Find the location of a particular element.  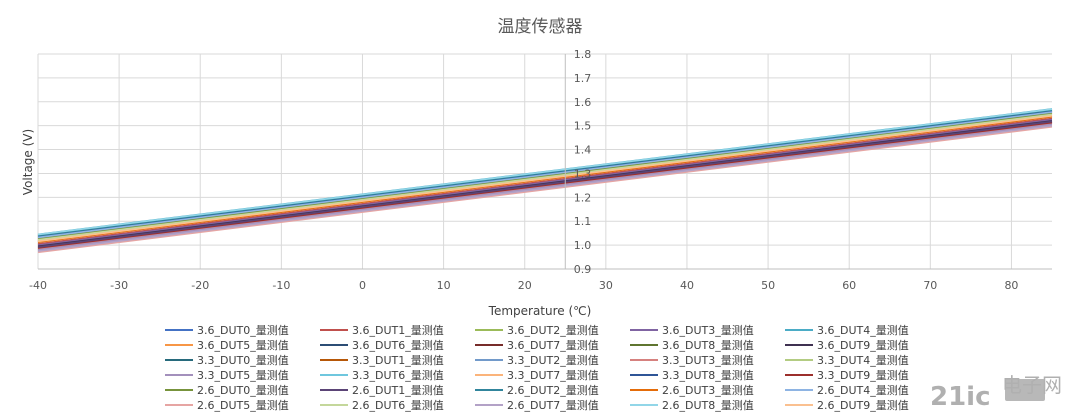

watermark-logo-text: 21ic is located at coordinates (960, 397).